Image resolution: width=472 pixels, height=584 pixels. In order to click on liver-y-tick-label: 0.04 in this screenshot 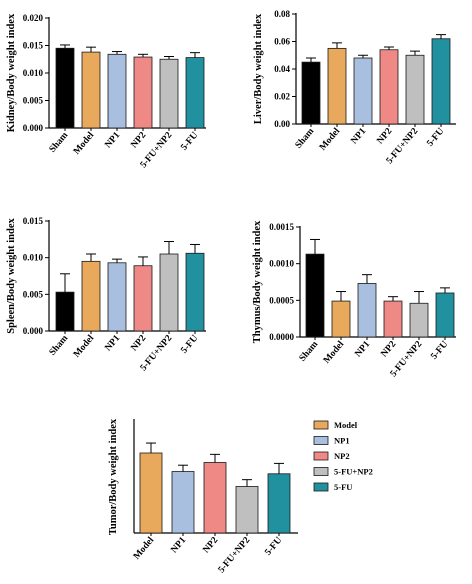, I will do `click(282, 69)`.